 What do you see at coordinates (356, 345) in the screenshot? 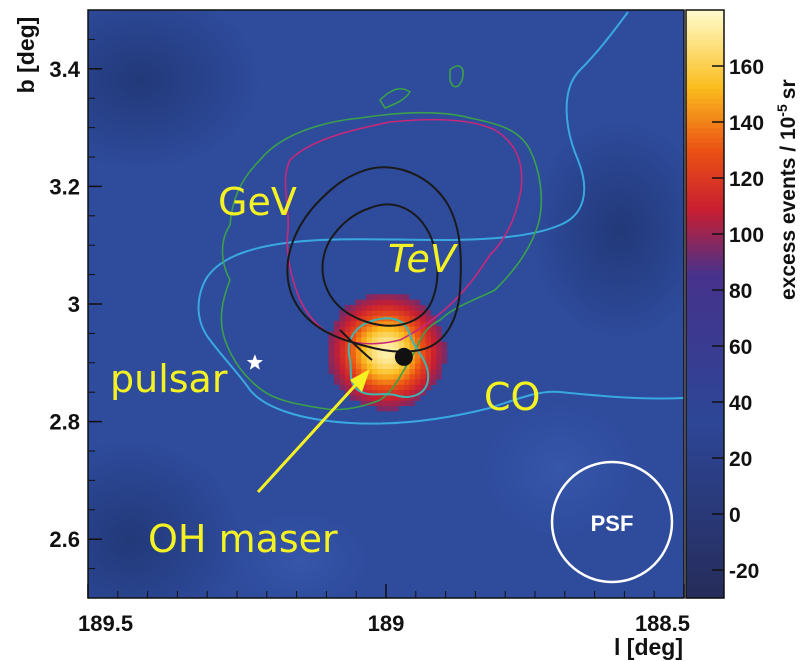
I see `tev-contour-tail` at bounding box center [356, 345].